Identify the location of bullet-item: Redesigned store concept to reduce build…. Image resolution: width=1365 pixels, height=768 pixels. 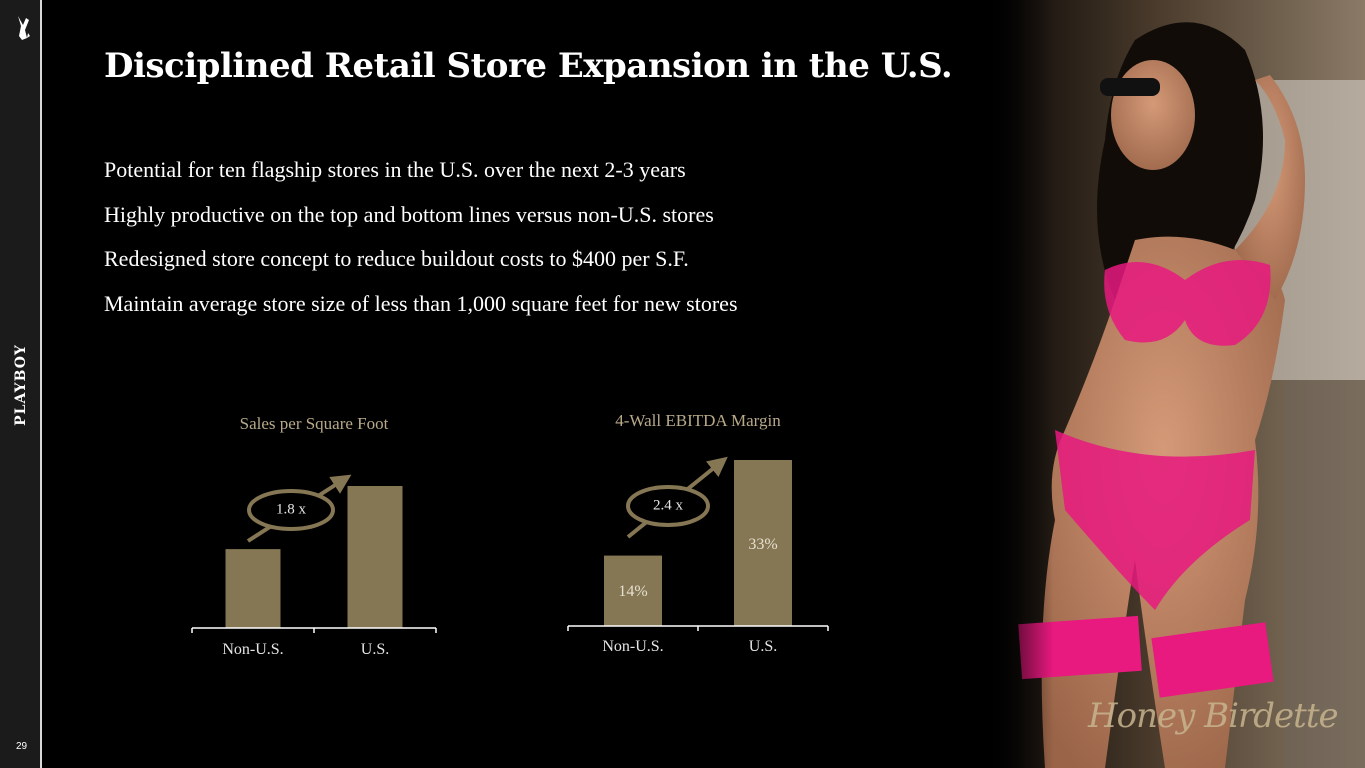
(396, 258).